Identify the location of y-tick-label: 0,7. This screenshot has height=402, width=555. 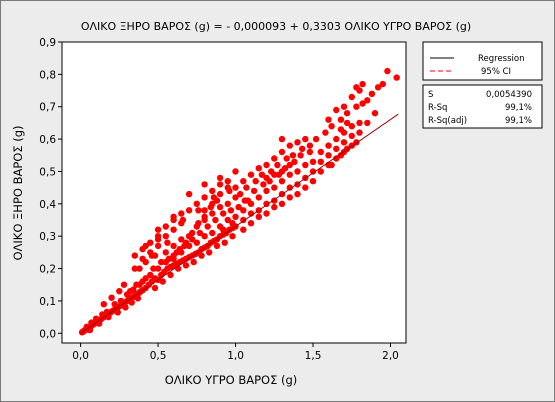
(47, 108).